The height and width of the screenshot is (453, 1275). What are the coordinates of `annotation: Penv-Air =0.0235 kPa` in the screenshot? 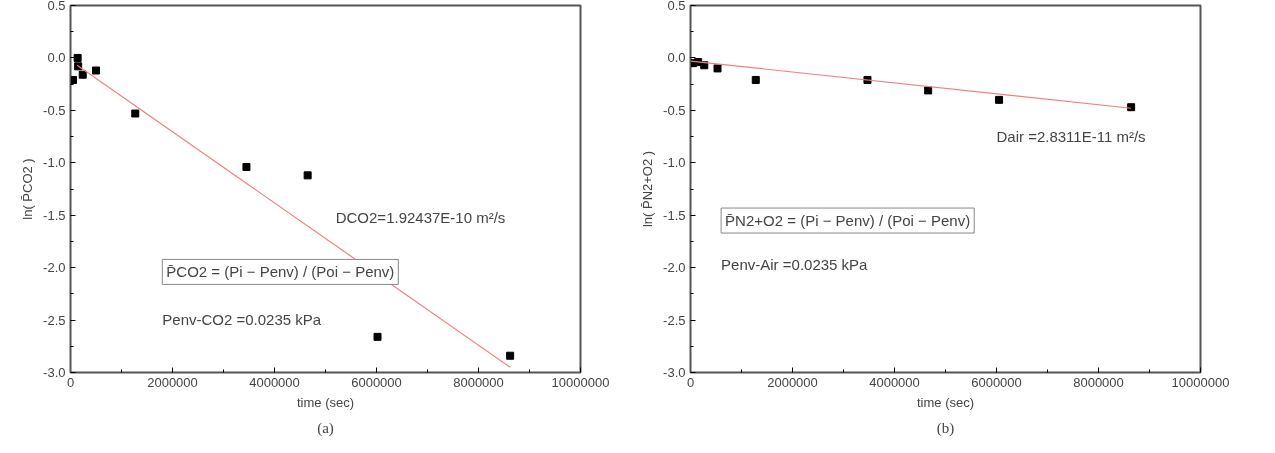 It's located at (795, 265).